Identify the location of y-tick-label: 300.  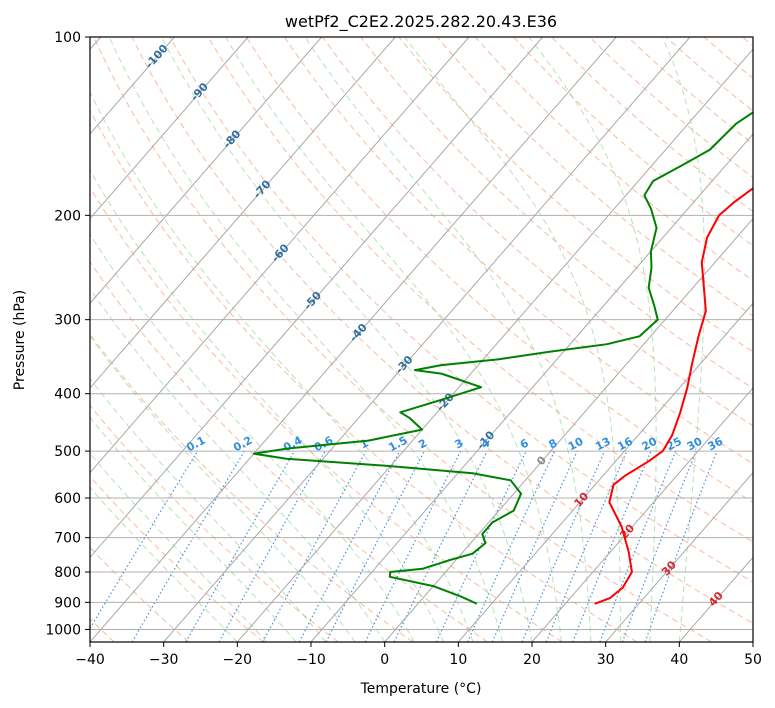
(67, 321).